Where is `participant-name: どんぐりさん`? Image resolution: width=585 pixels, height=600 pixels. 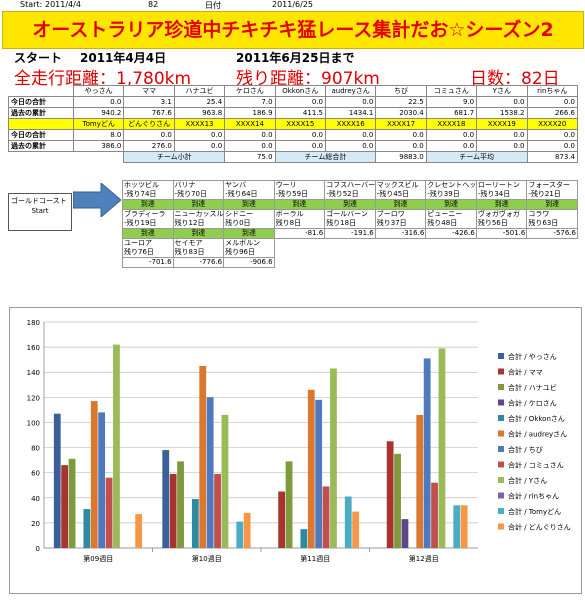 participant-name: どんぐりさん is located at coordinates (149, 124).